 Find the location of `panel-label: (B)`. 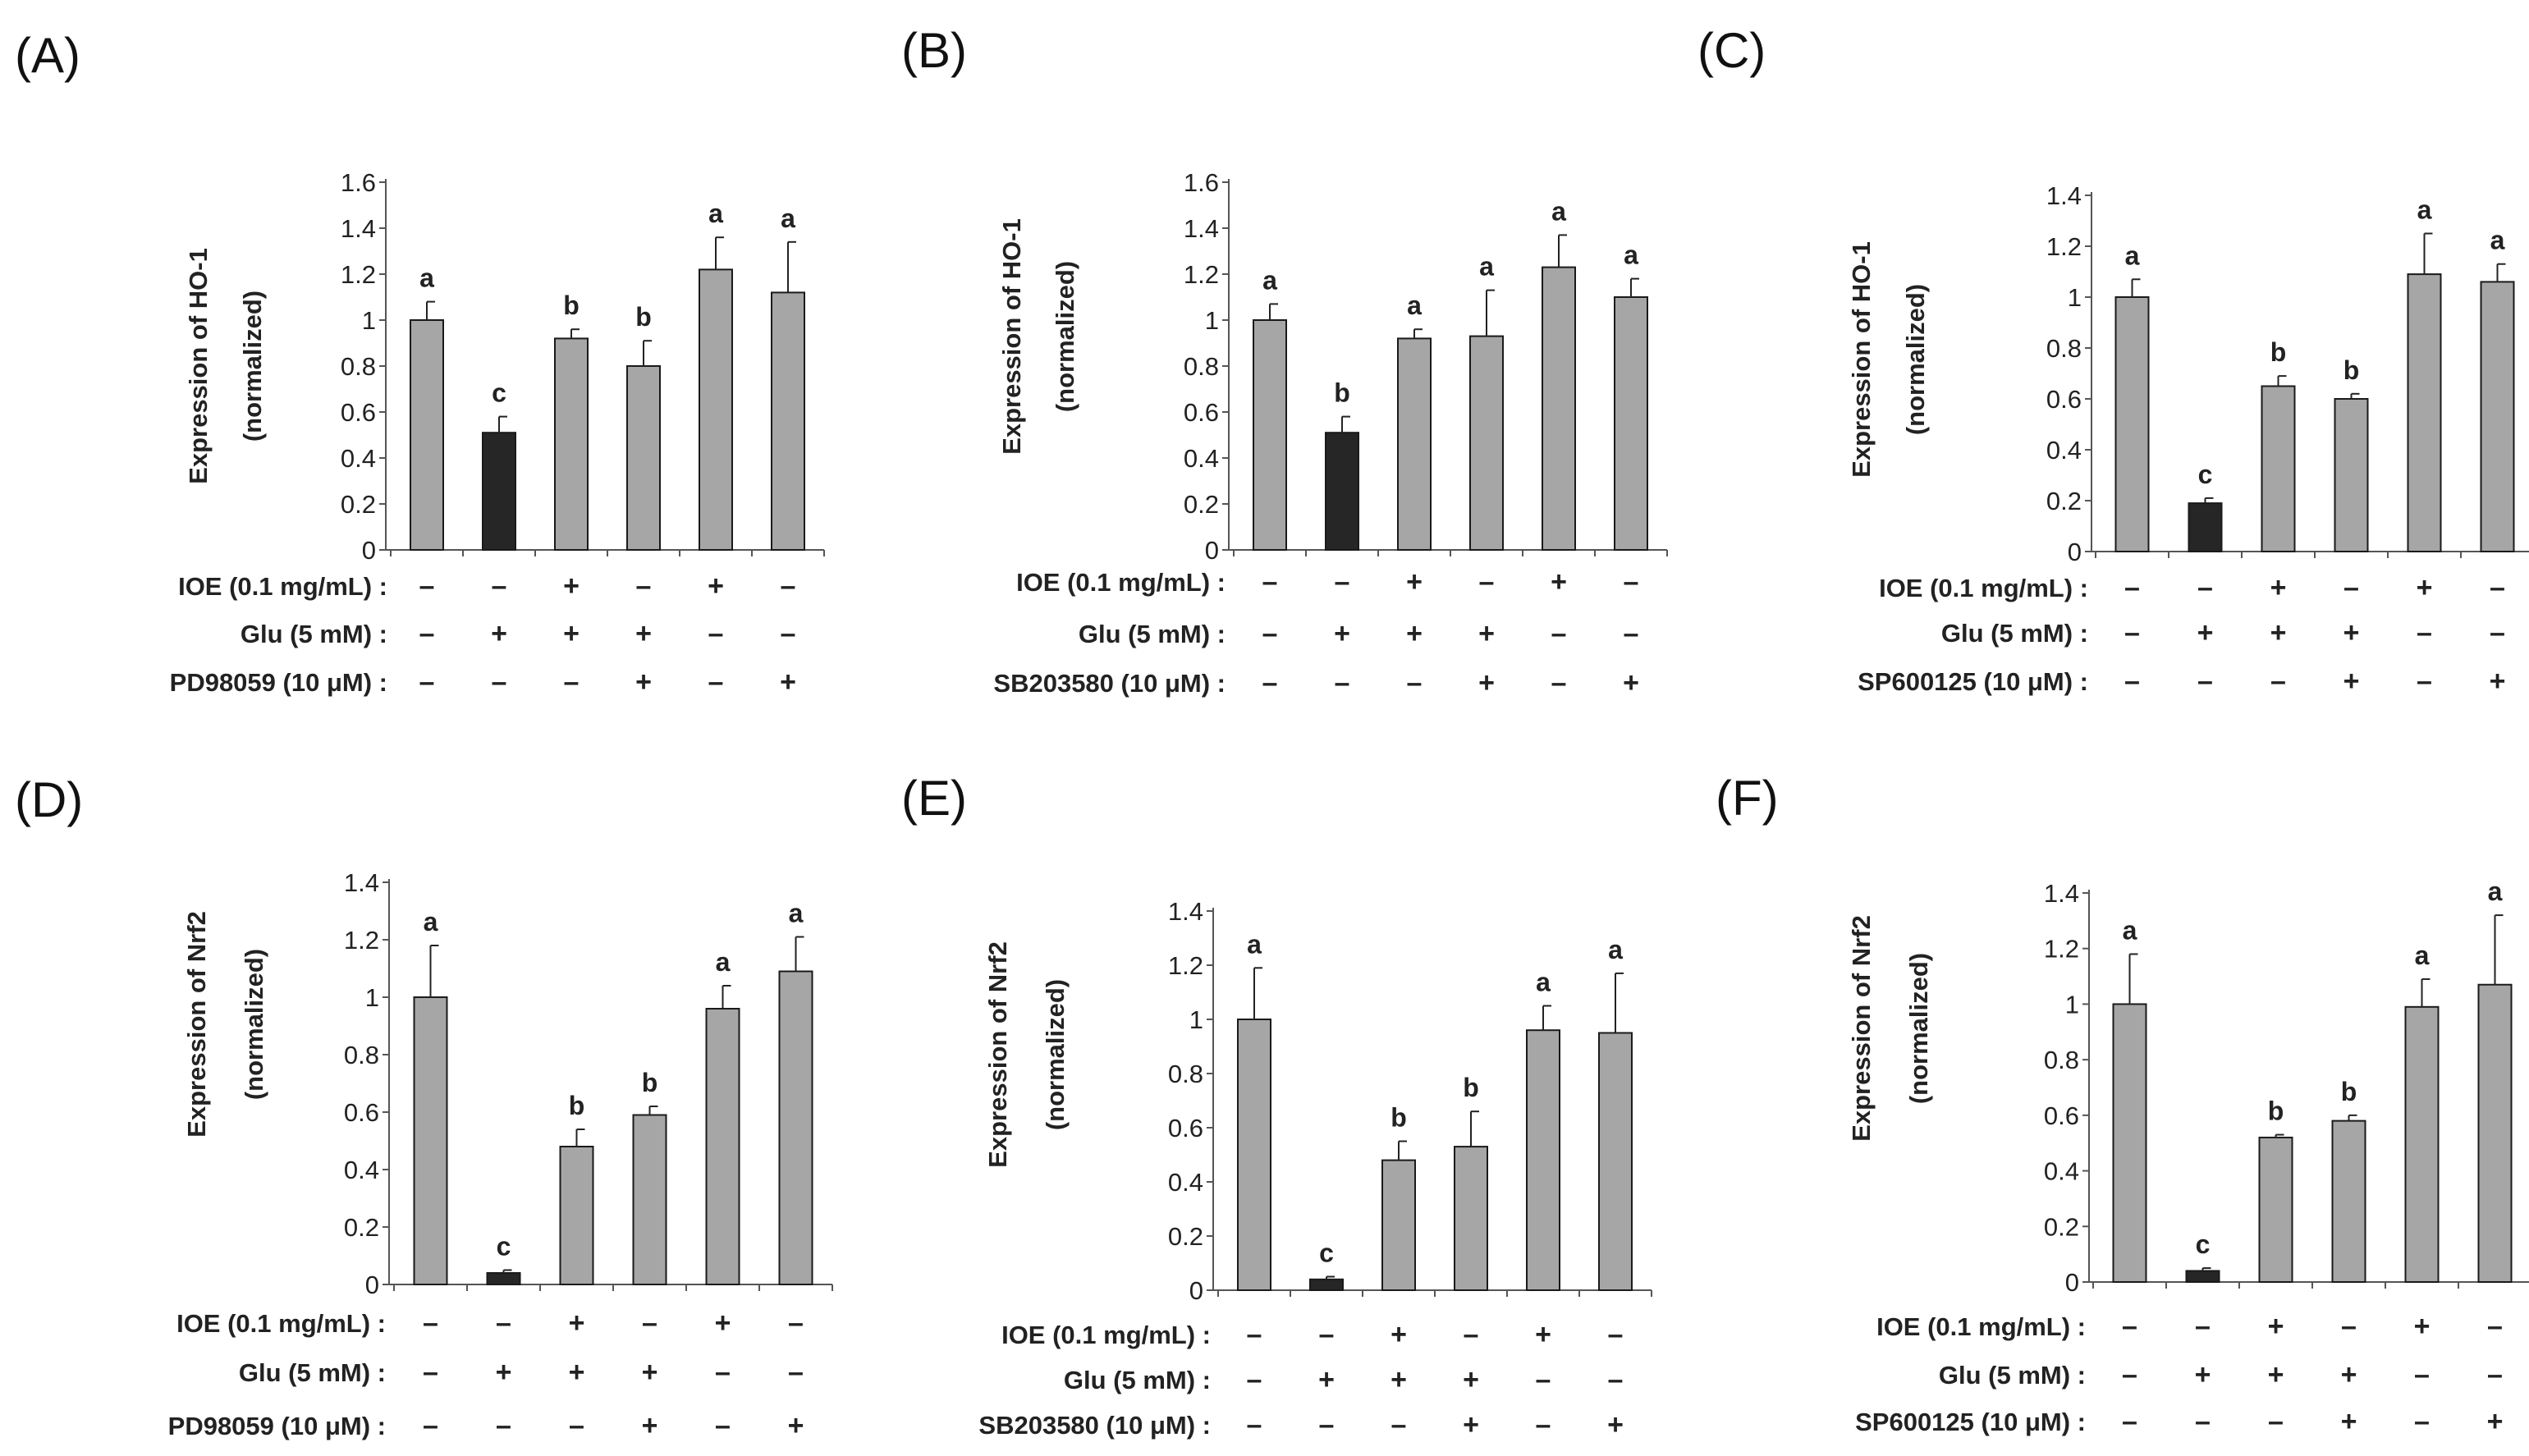

panel-label: (B) is located at coordinates (934, 50).